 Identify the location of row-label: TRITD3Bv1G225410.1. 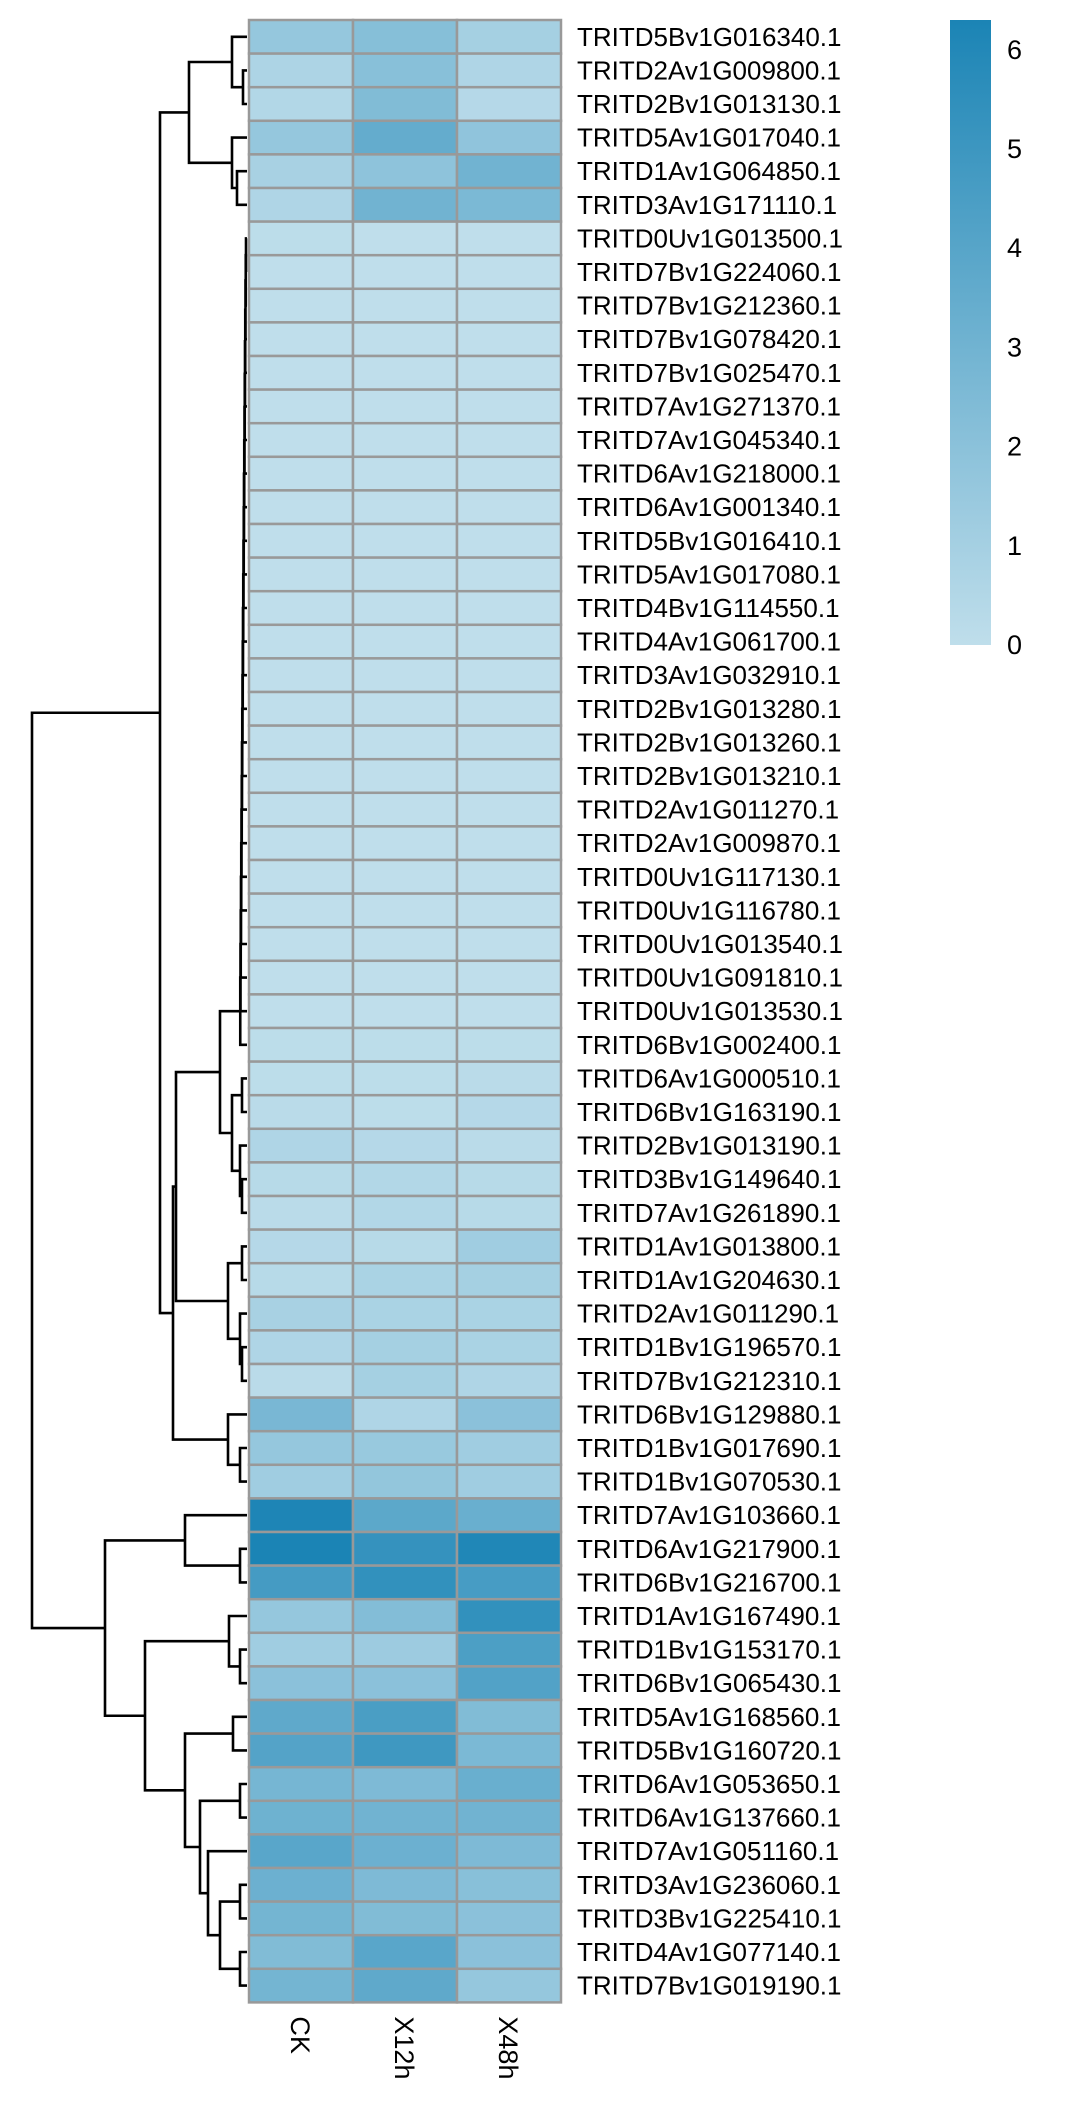
(709, 1918).